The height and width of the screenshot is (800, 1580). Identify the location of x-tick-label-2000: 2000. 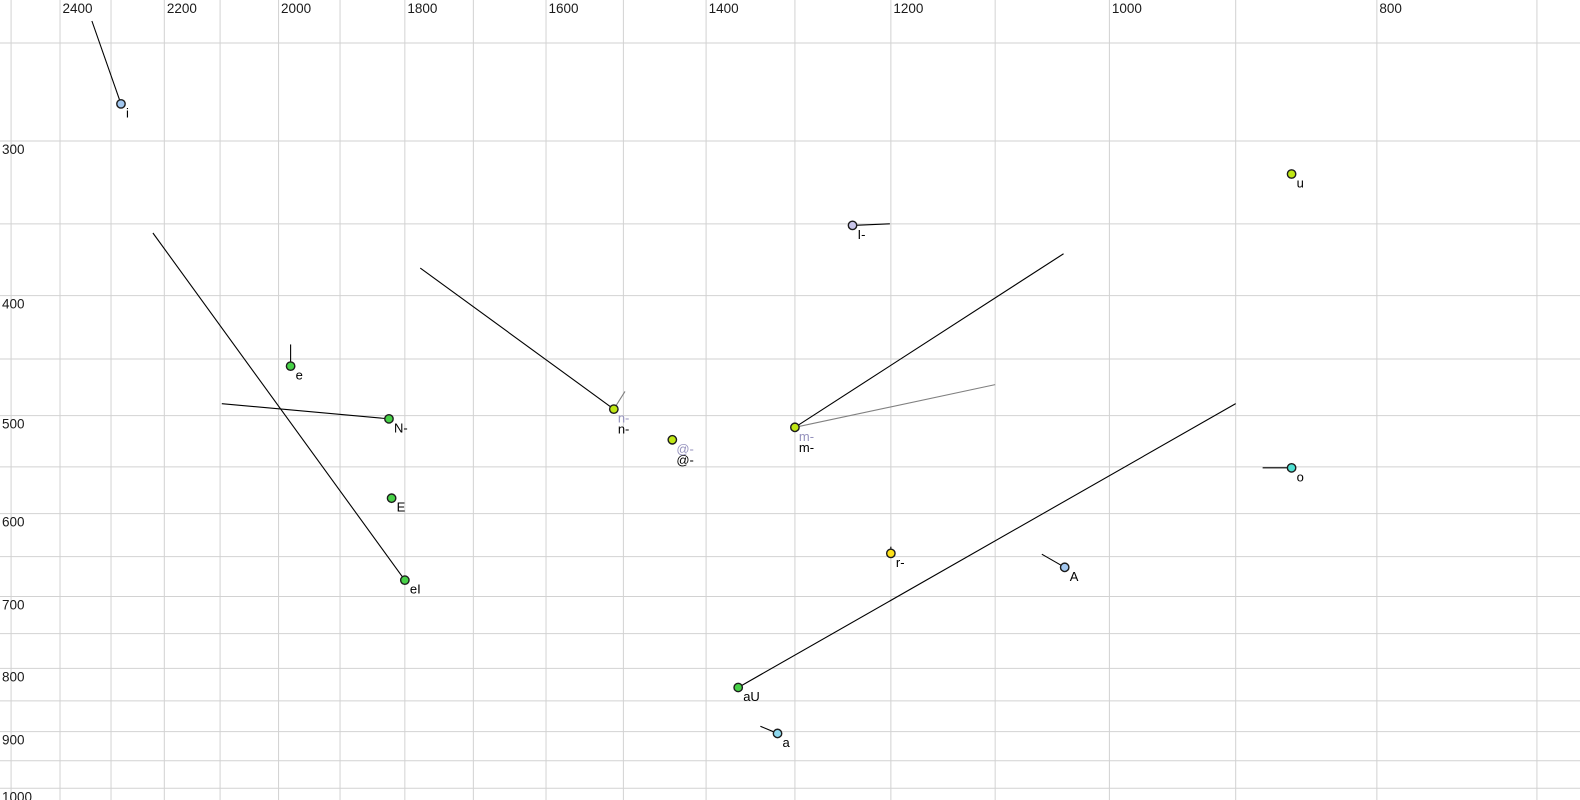
(296, 8).